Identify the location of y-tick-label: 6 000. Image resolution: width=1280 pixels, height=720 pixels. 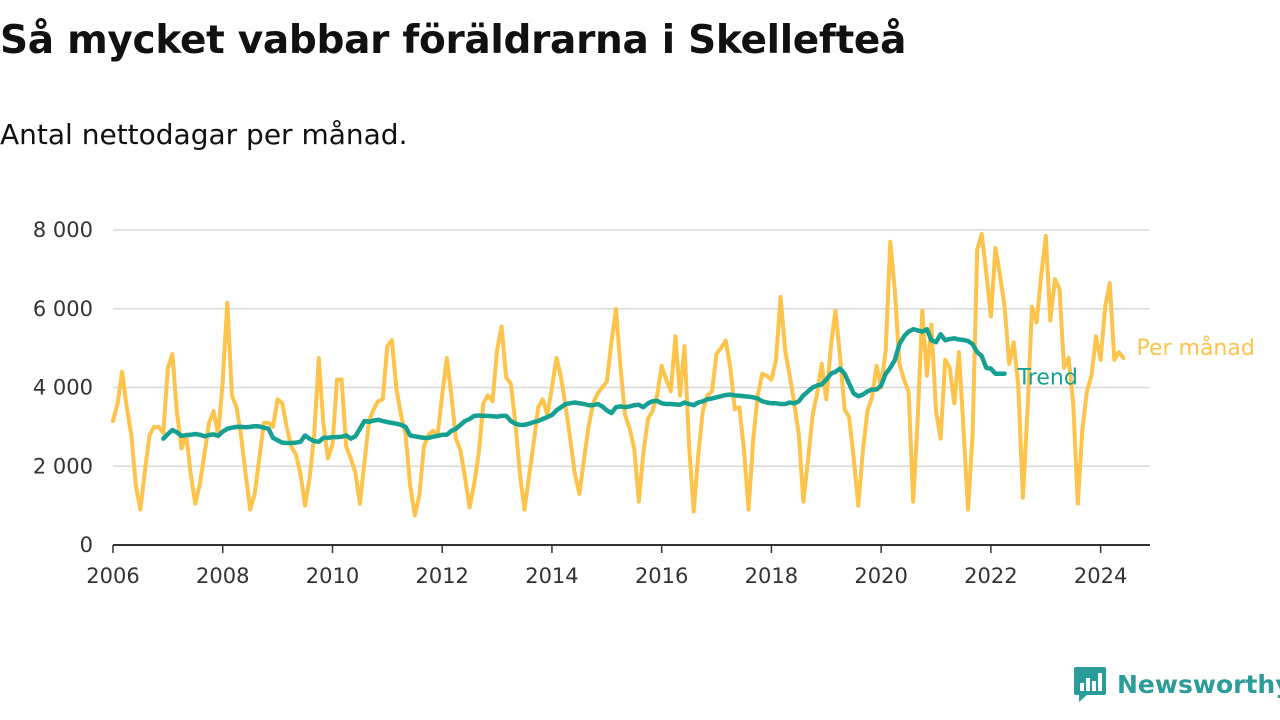
(63, 309).